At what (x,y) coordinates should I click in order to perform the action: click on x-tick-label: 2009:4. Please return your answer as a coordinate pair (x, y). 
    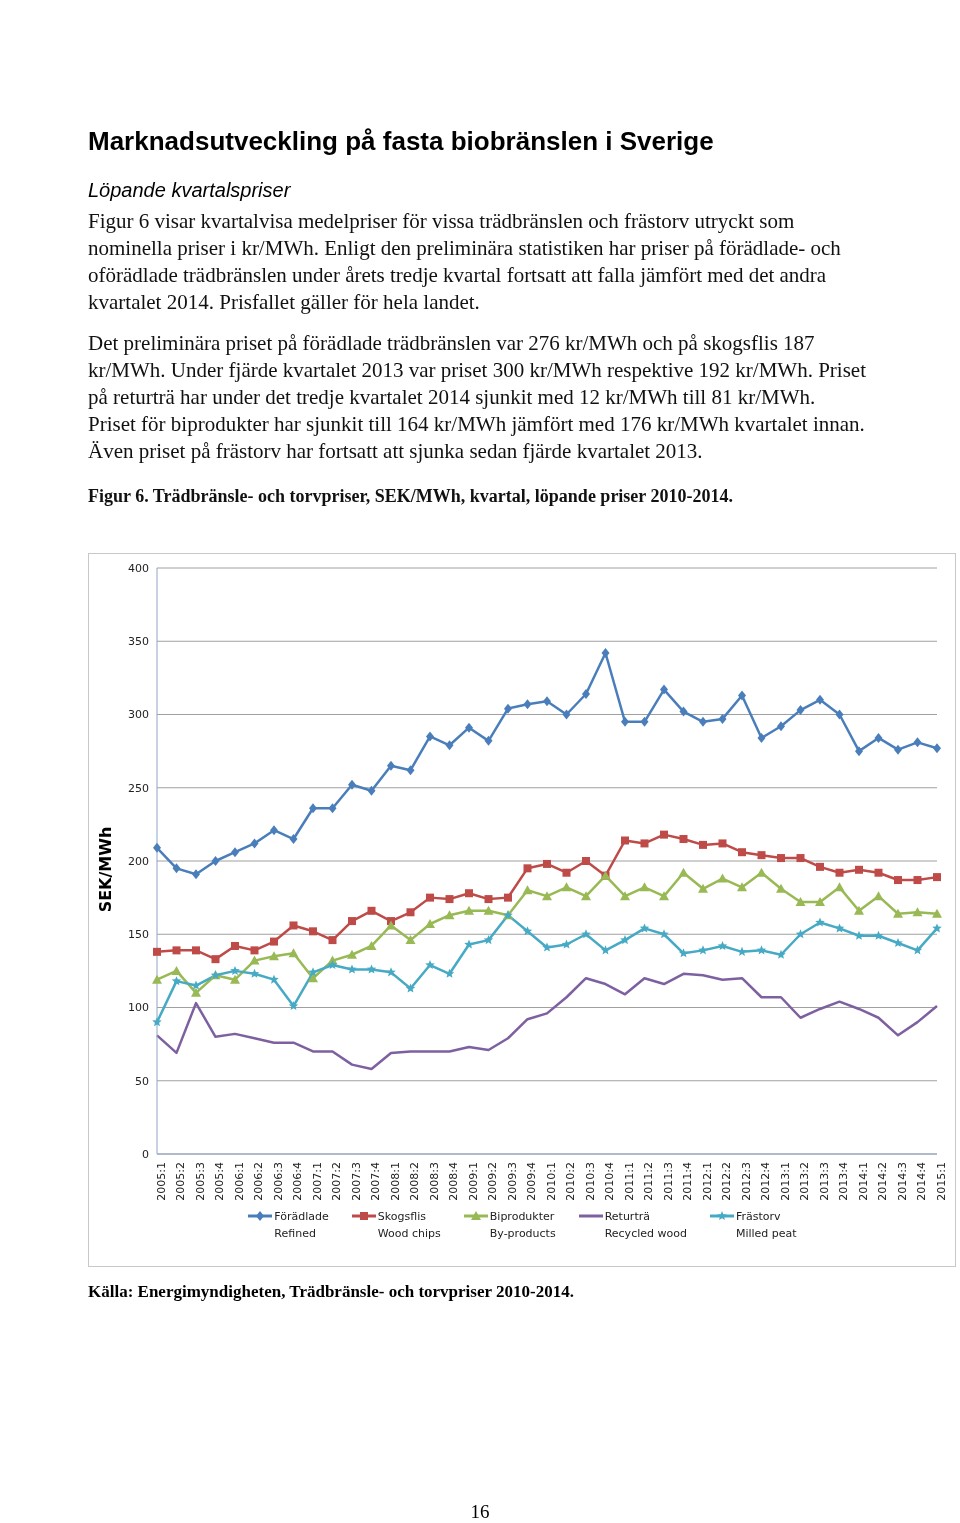
    Looking at the image, I should click on (532, 1181).